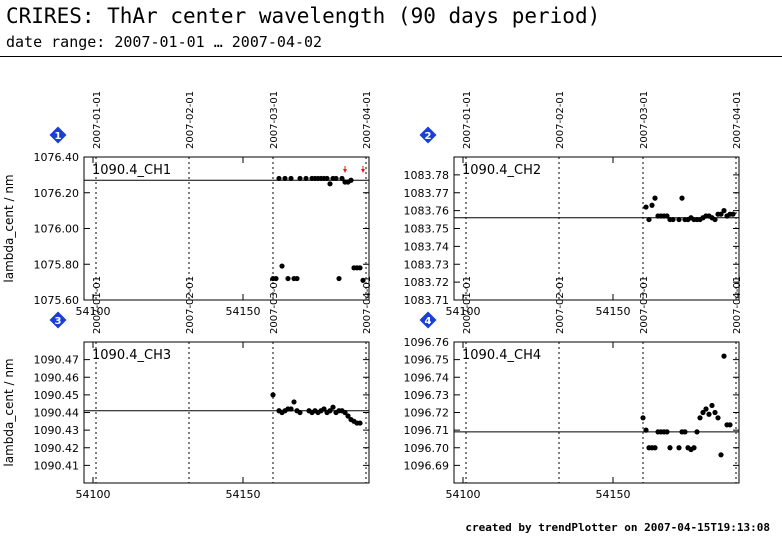 The height and width of the screenshot is (542, 782). I want to click on y-tick-label: 1083.76, so click(427, 211).